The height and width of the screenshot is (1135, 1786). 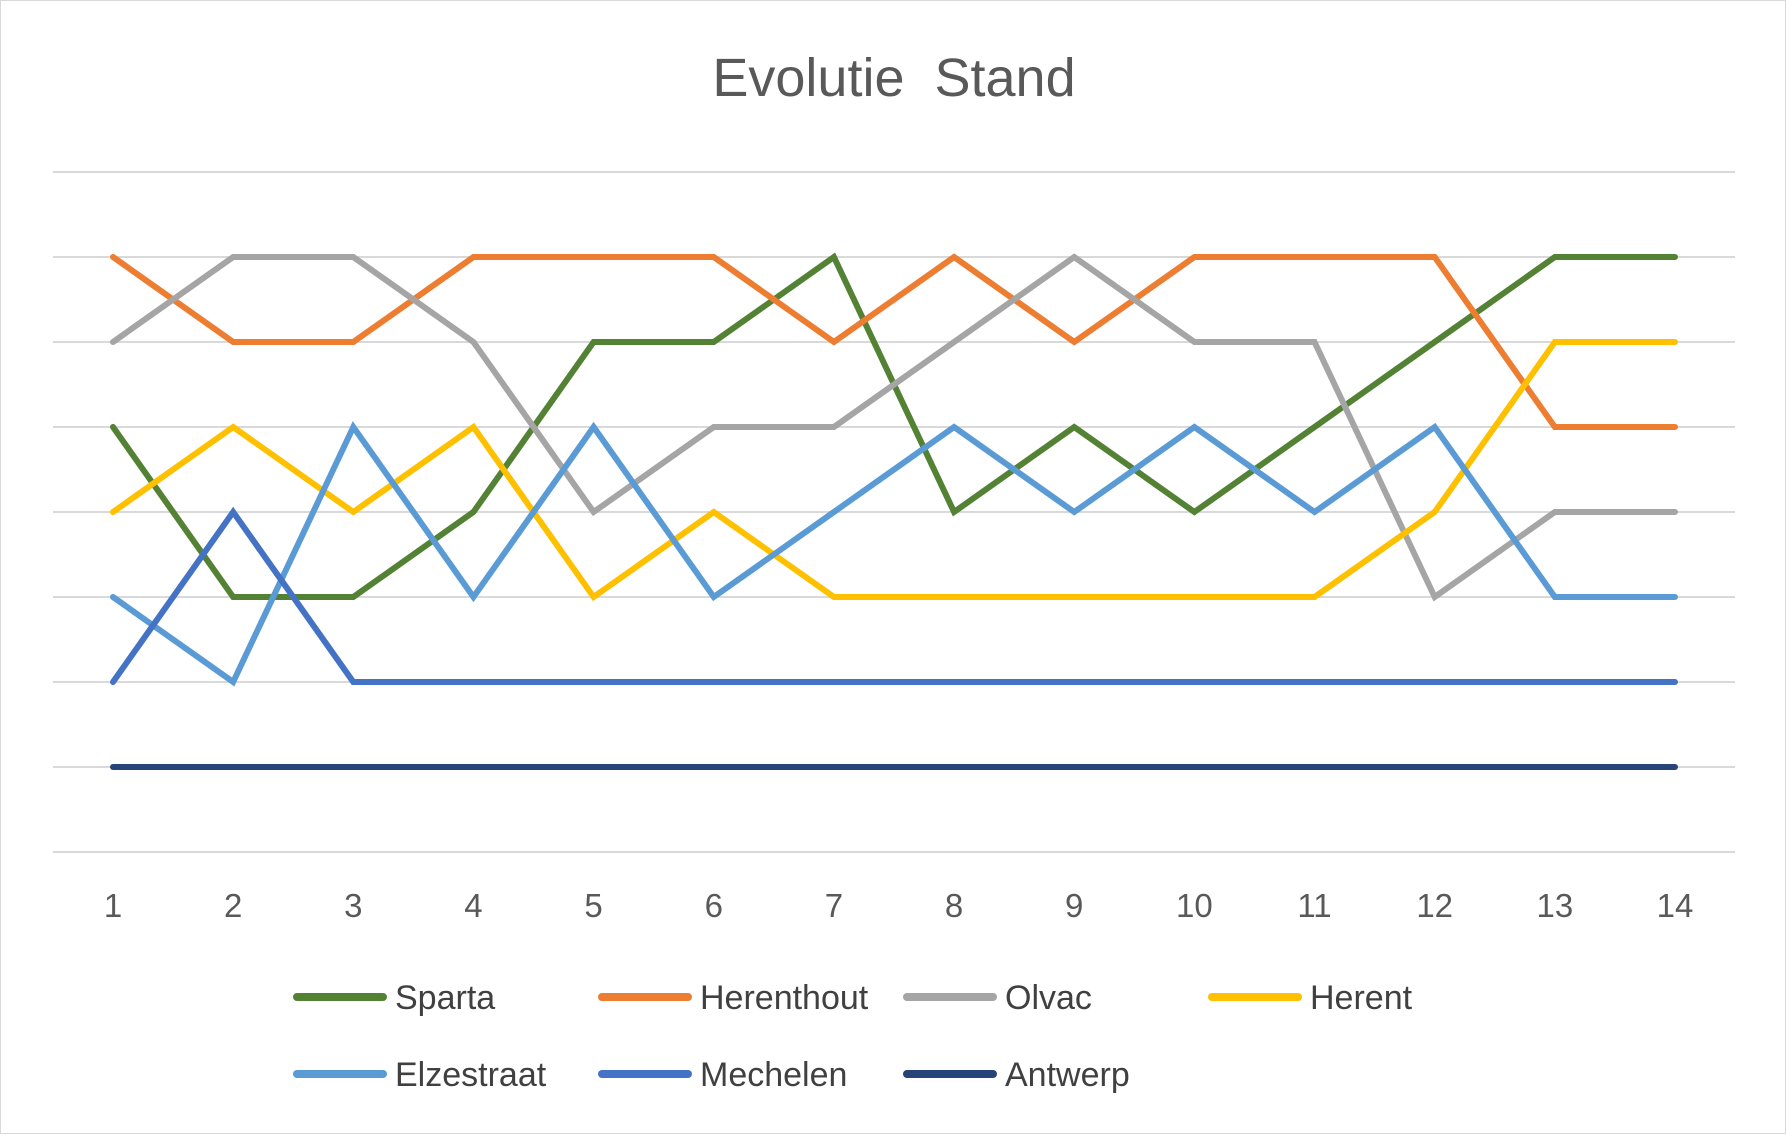 What do you see at coordinates (894, 341) in the screenshot?
I see `series-line-herenthout` at bounding box center [894, 341].